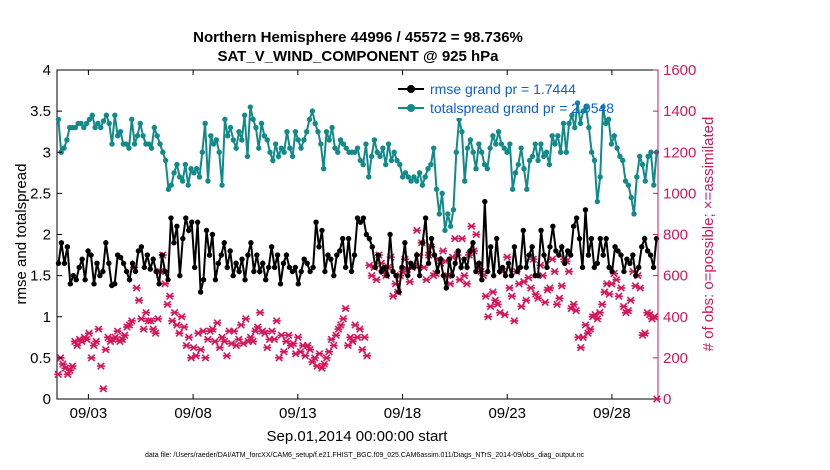 The width and height of the screenshot is (830, 470). I want to click on x-tick-label: 09/08, so click(193, 413).